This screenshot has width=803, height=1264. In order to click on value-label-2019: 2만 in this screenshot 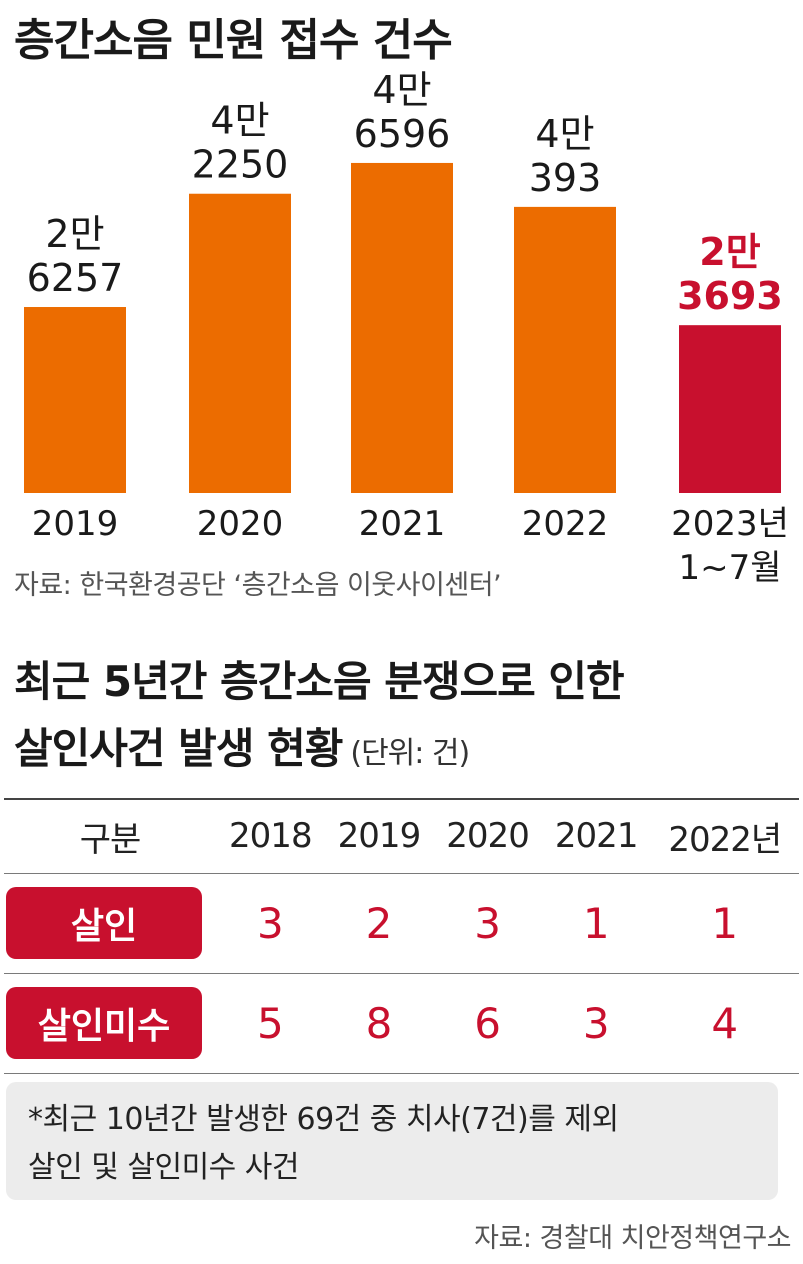, I will do `click(74, 234)`.